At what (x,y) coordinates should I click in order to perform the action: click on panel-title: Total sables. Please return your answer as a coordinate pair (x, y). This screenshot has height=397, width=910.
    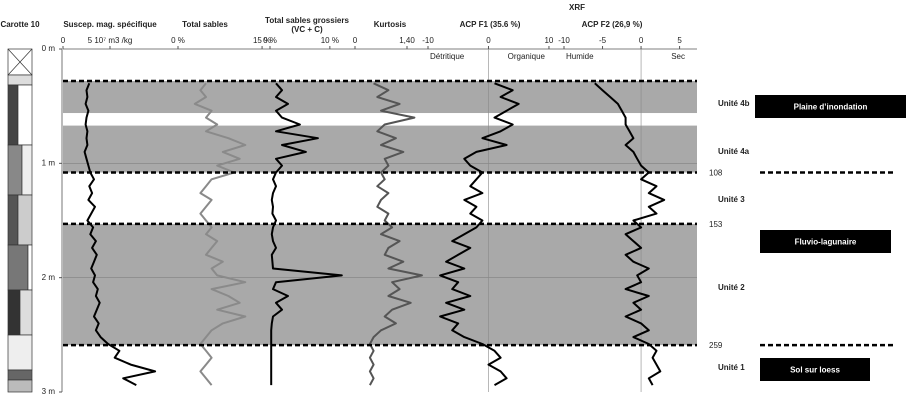
    Looking at the image, I should click on (205, 24).